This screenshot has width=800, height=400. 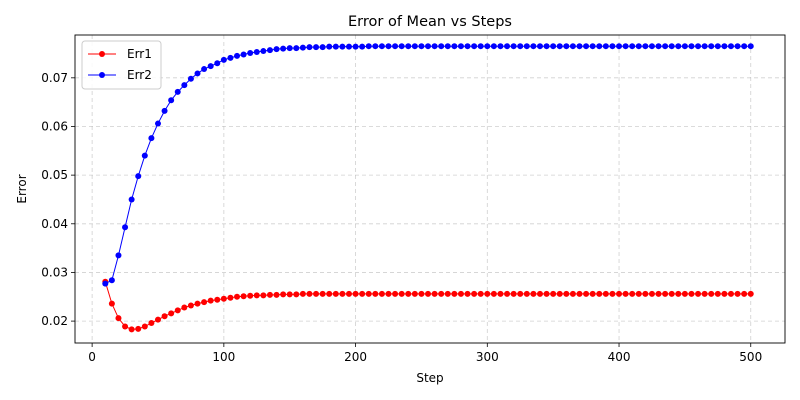 I want to click on series-err1, so click(x=428, y=305).